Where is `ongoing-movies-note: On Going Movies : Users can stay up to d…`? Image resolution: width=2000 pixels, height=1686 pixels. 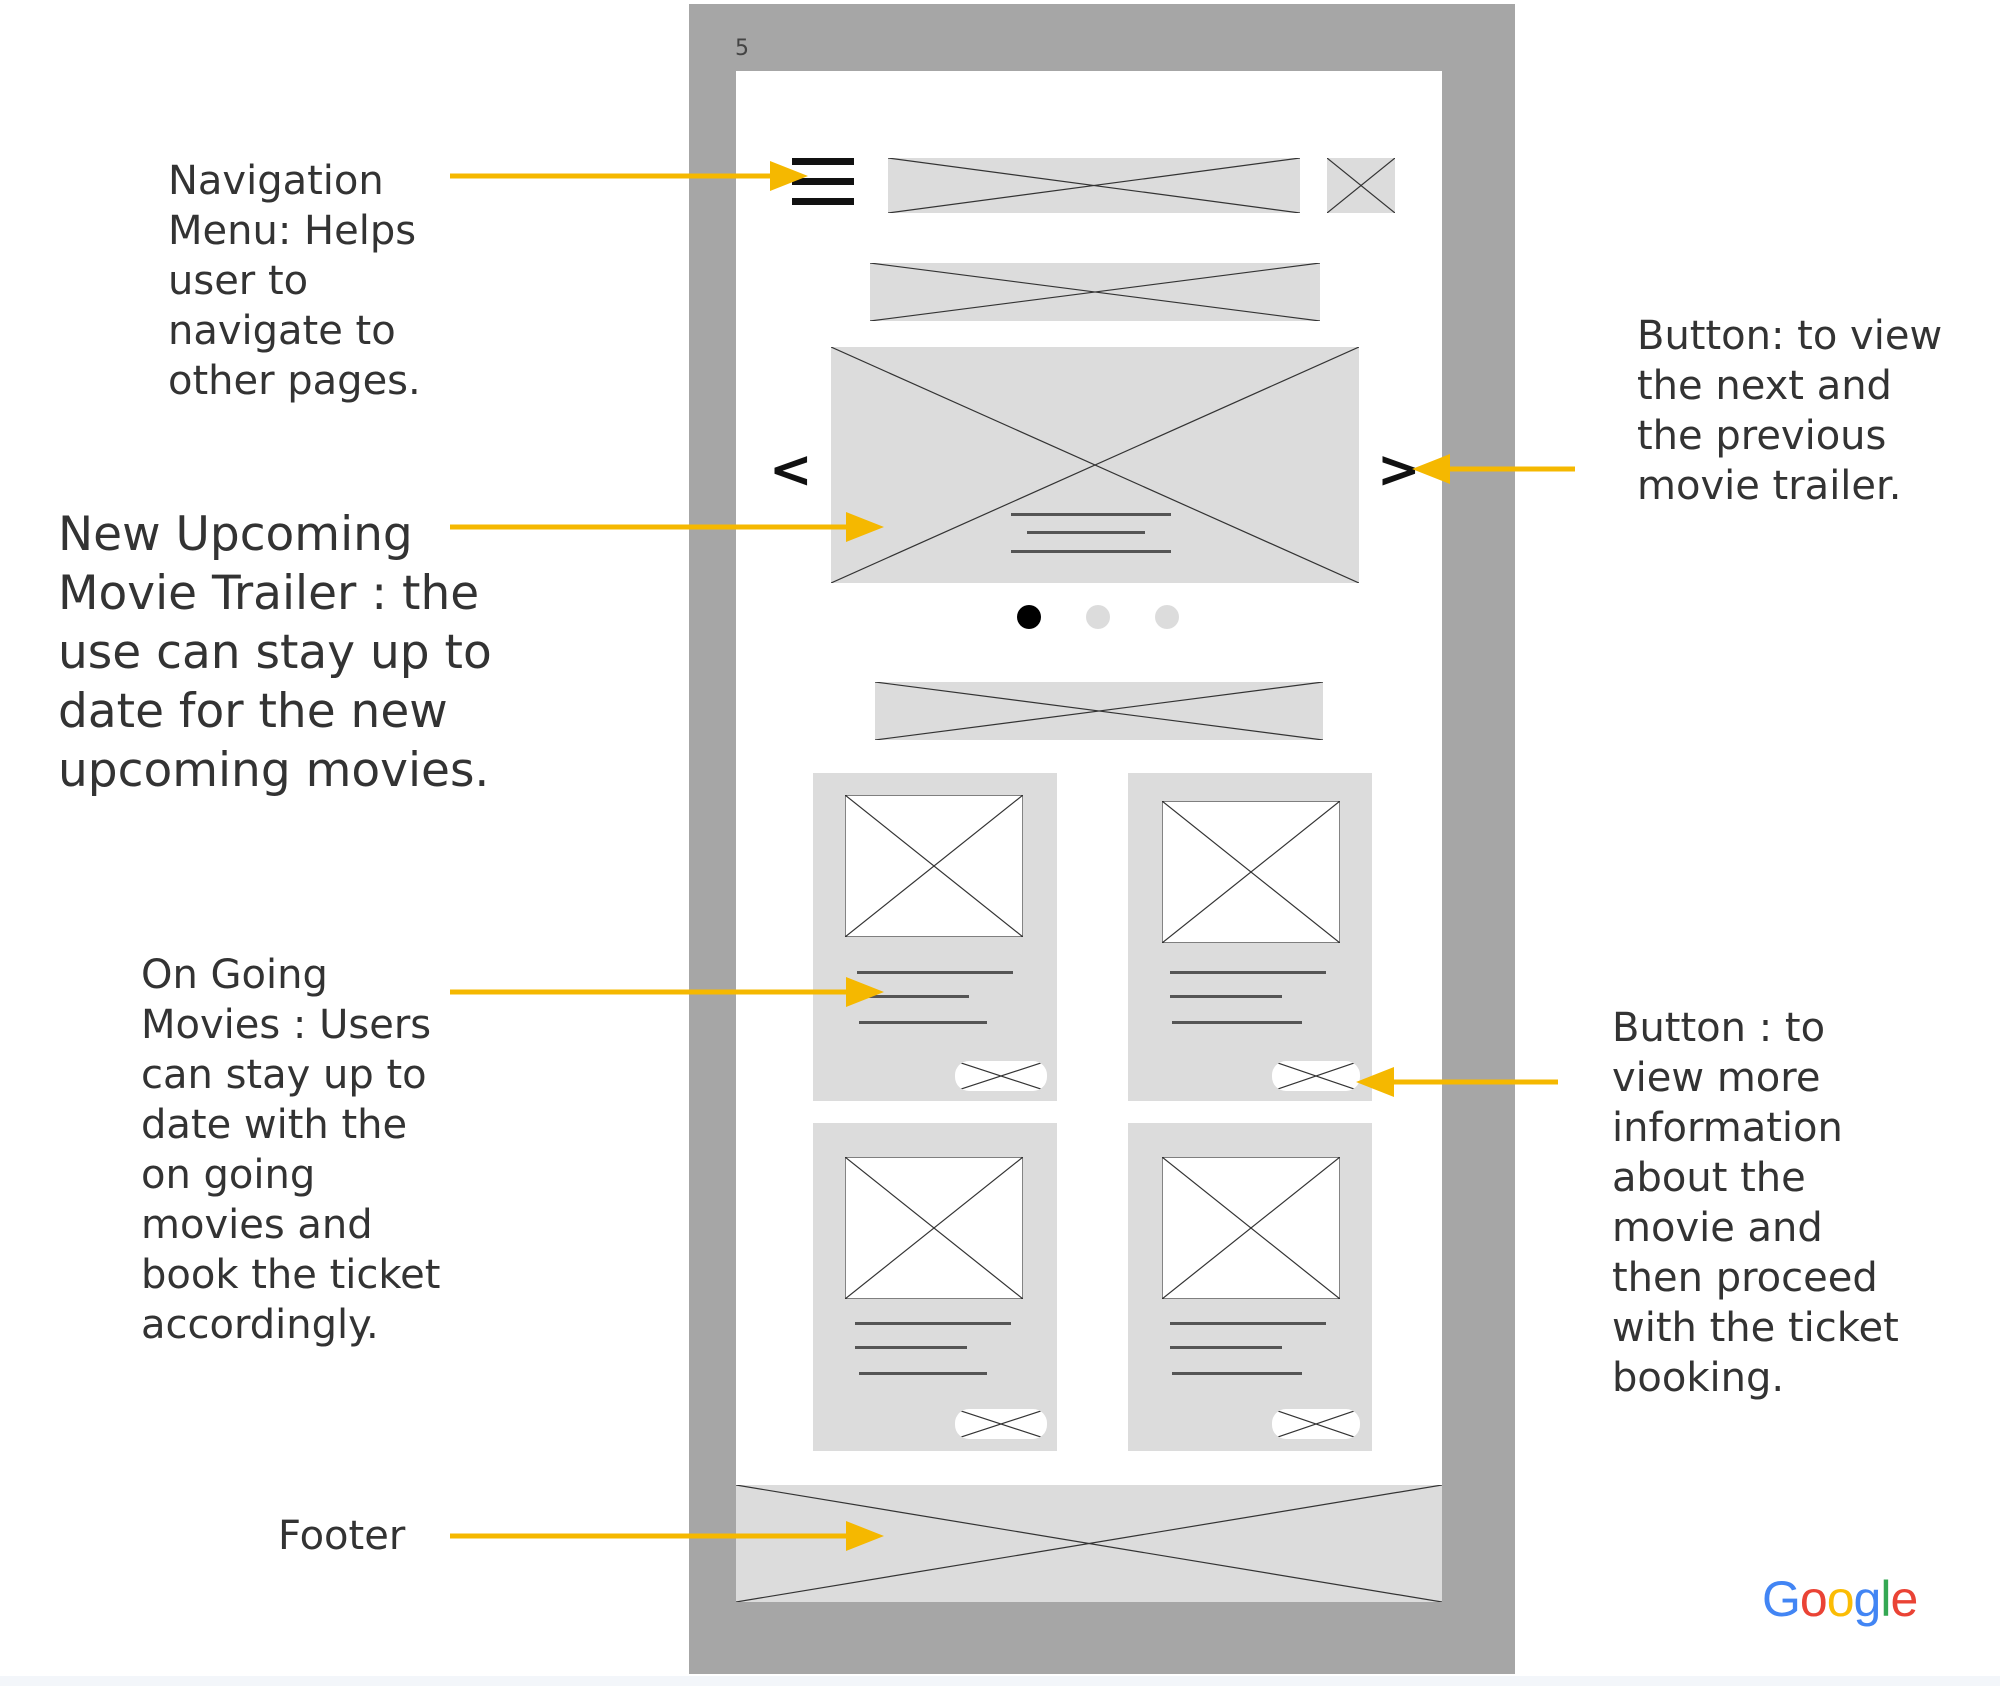
ongoing-movies-note: On Going Movies : Users can stay up to d… is located at coordinates (291, 1150).